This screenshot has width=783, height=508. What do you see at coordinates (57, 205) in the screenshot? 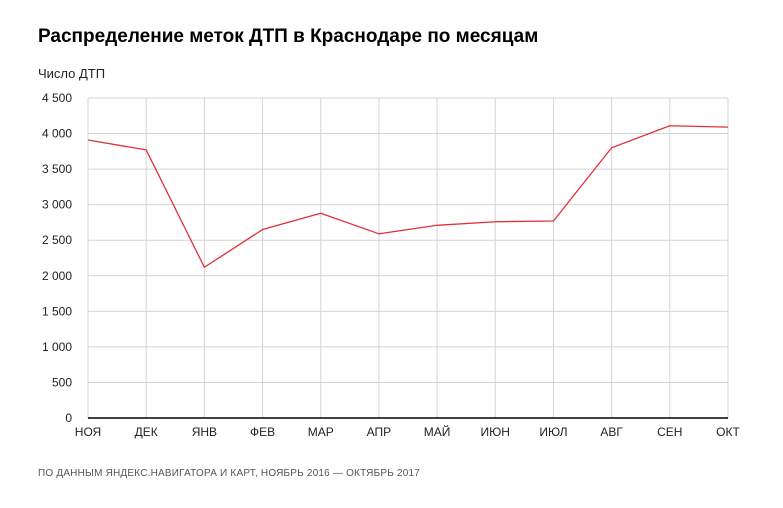
I see `y-tick-label: 3 000` at bounding box center [57, 205].